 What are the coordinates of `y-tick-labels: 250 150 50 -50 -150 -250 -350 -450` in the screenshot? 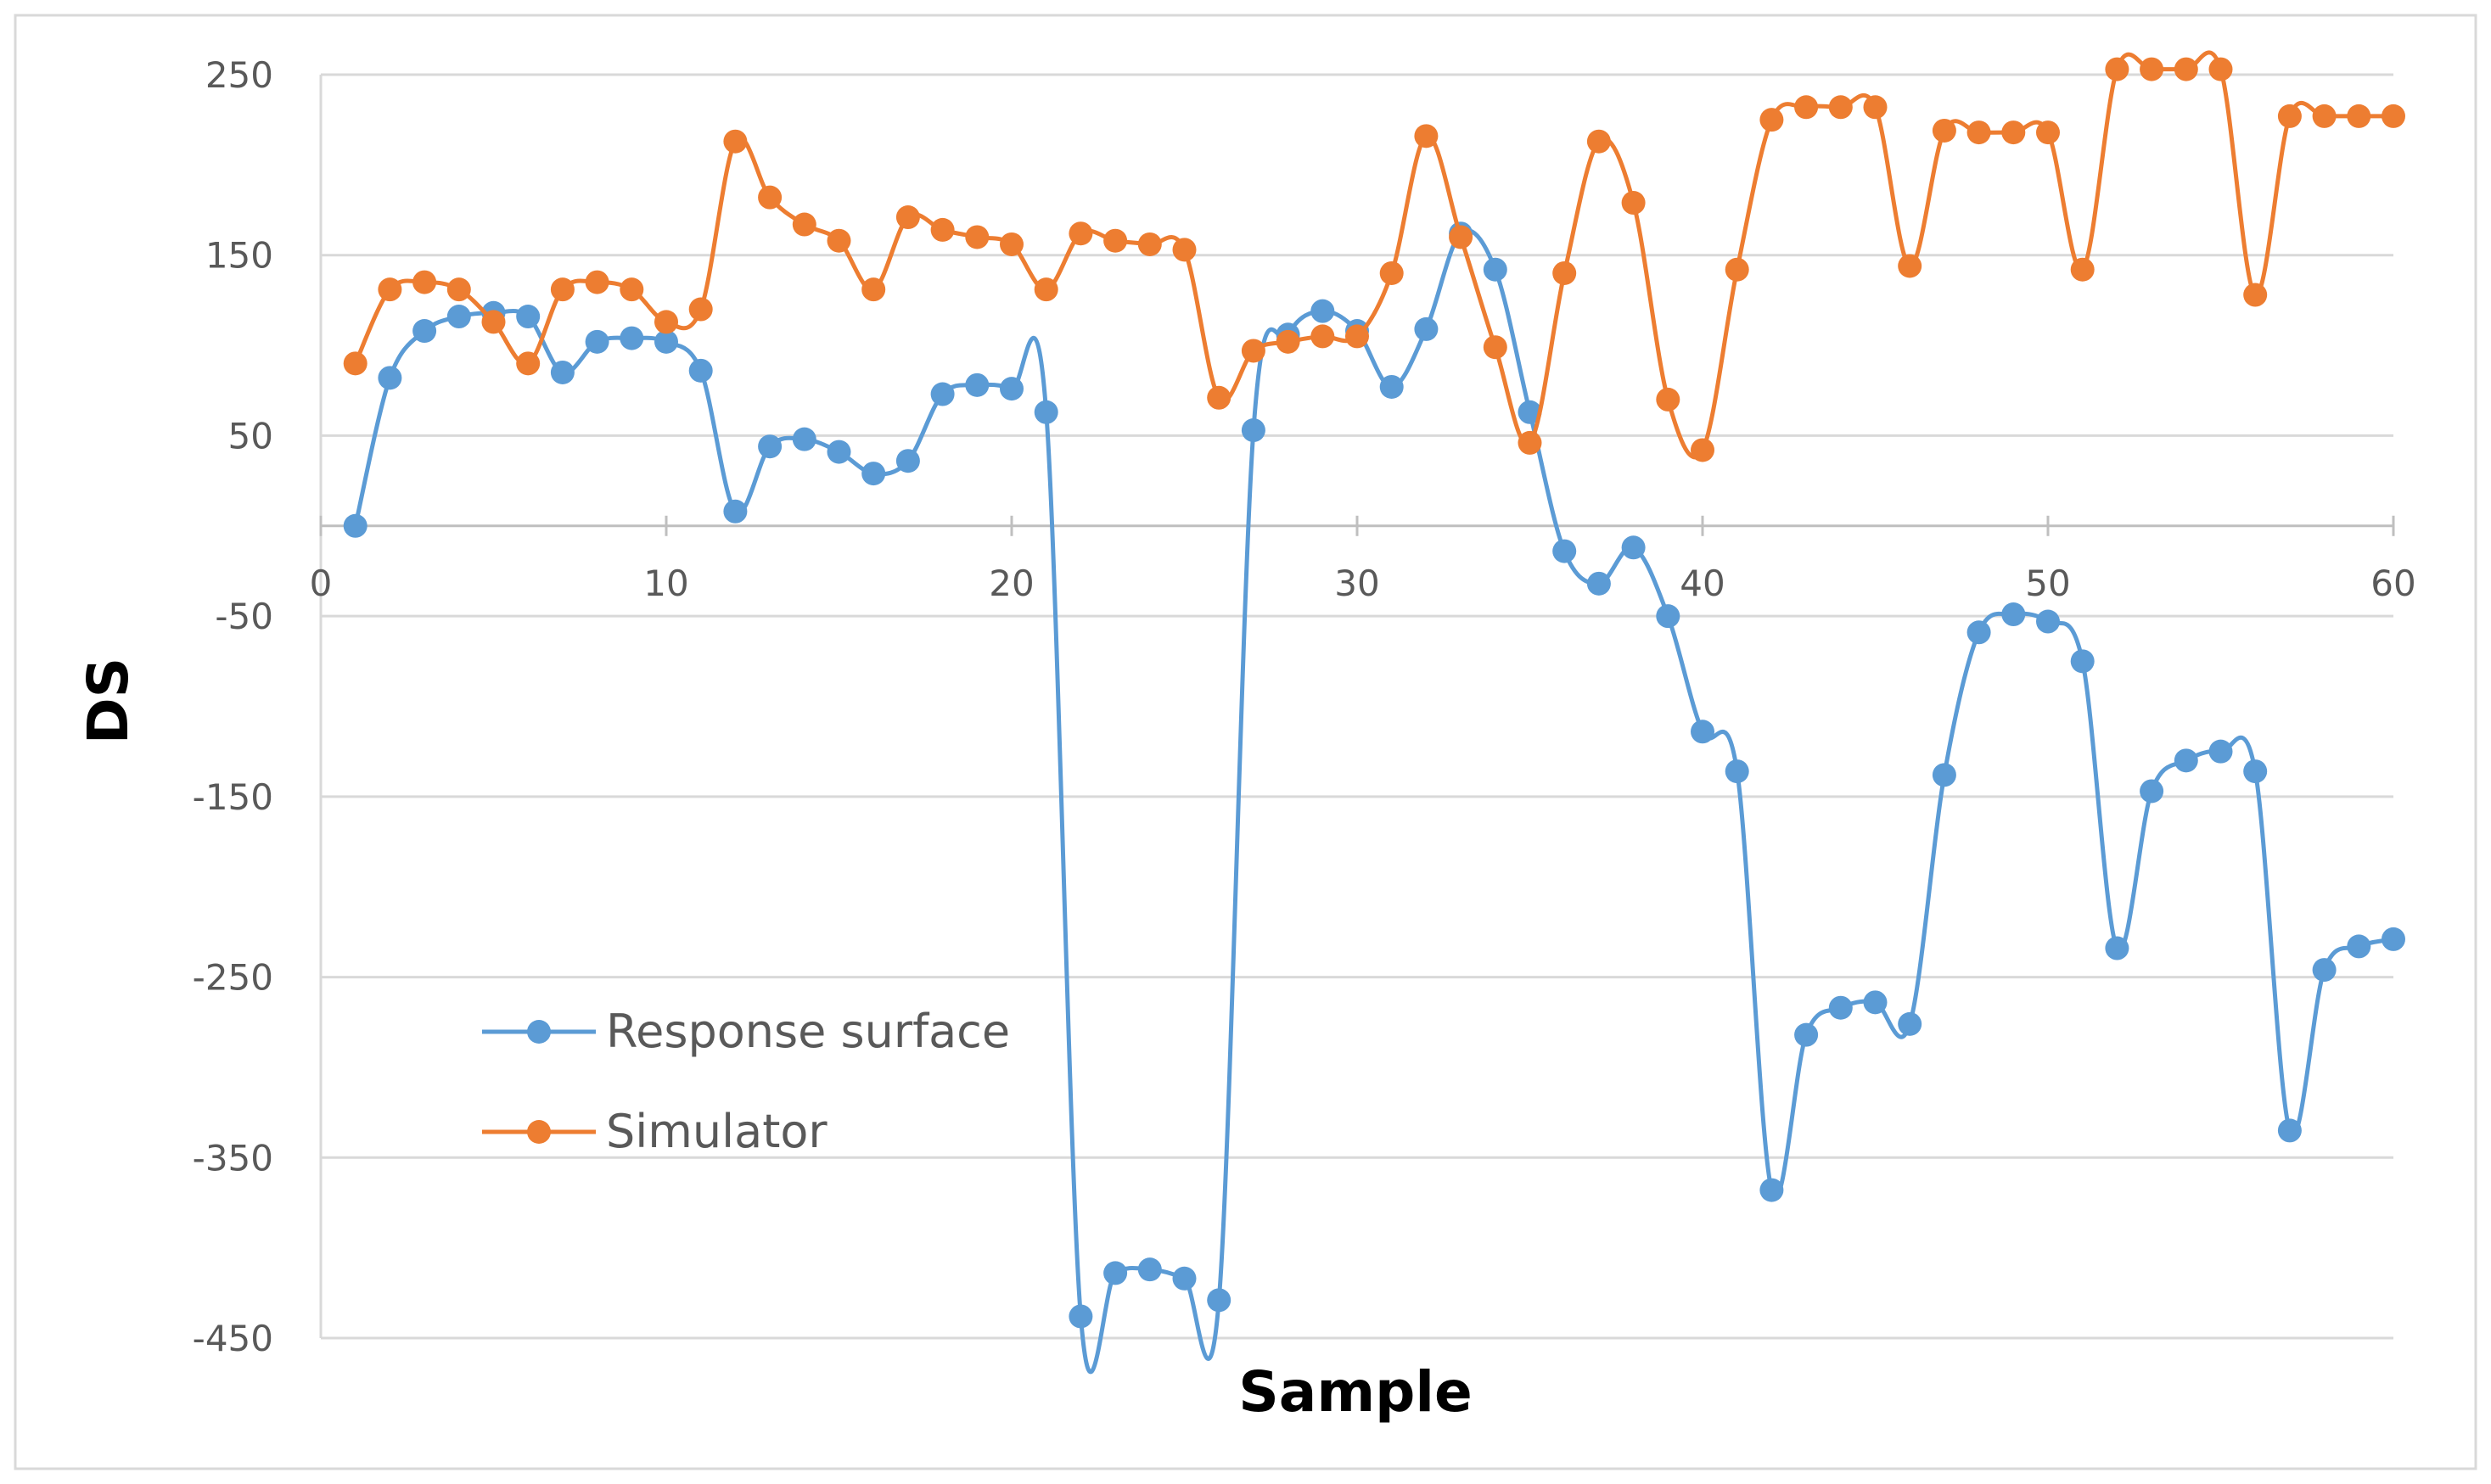 It's located at (233, 707).